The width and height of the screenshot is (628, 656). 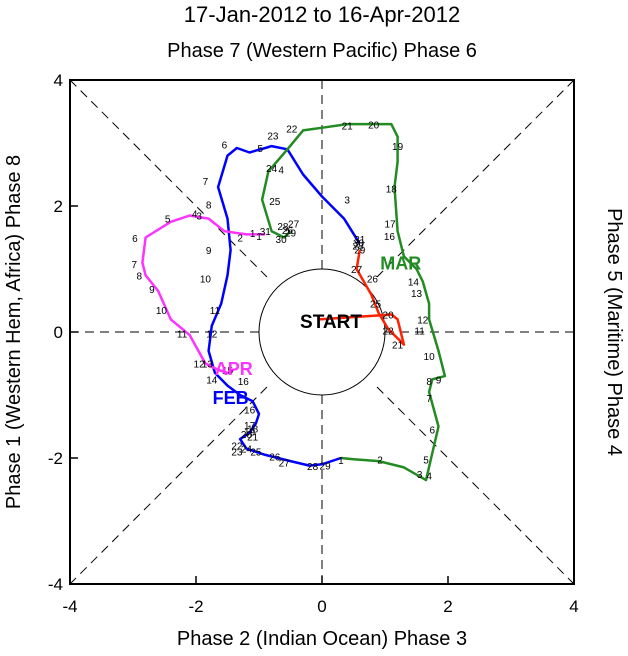 I want to click on y-tick-label: 4, so click(x=58, y=80).